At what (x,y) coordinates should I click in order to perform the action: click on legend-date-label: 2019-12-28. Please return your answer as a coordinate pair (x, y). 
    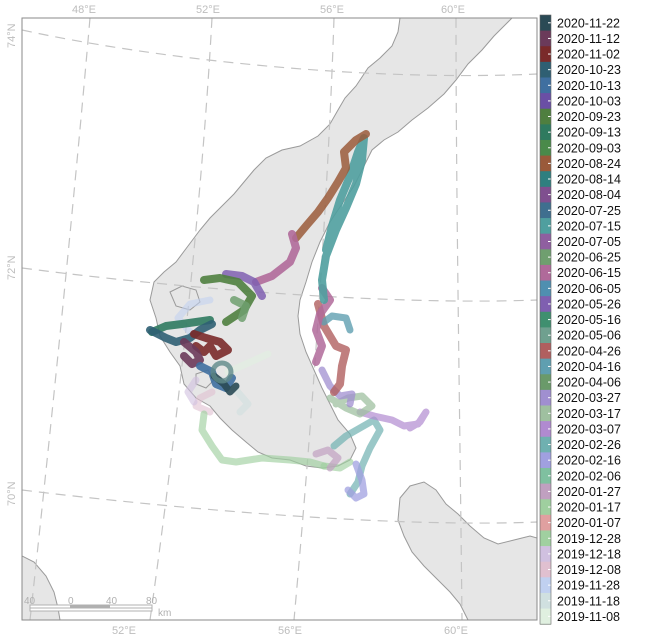
    Looking at the image, I should click on (589, 539).